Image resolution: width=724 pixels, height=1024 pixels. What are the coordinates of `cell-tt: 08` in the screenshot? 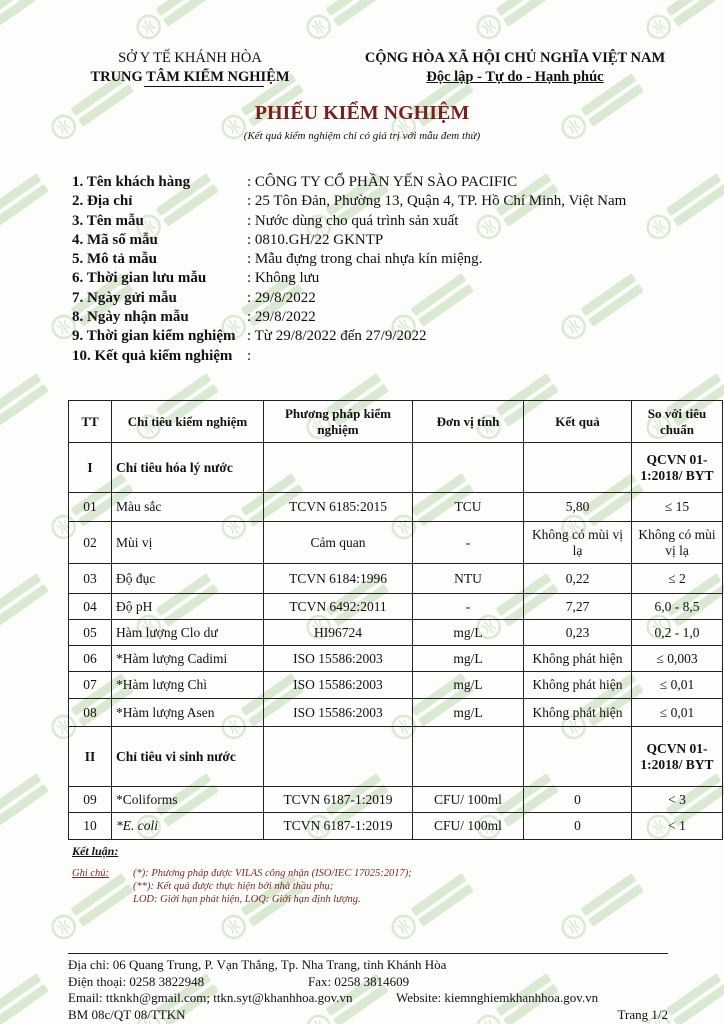 It's located at (90, 712).